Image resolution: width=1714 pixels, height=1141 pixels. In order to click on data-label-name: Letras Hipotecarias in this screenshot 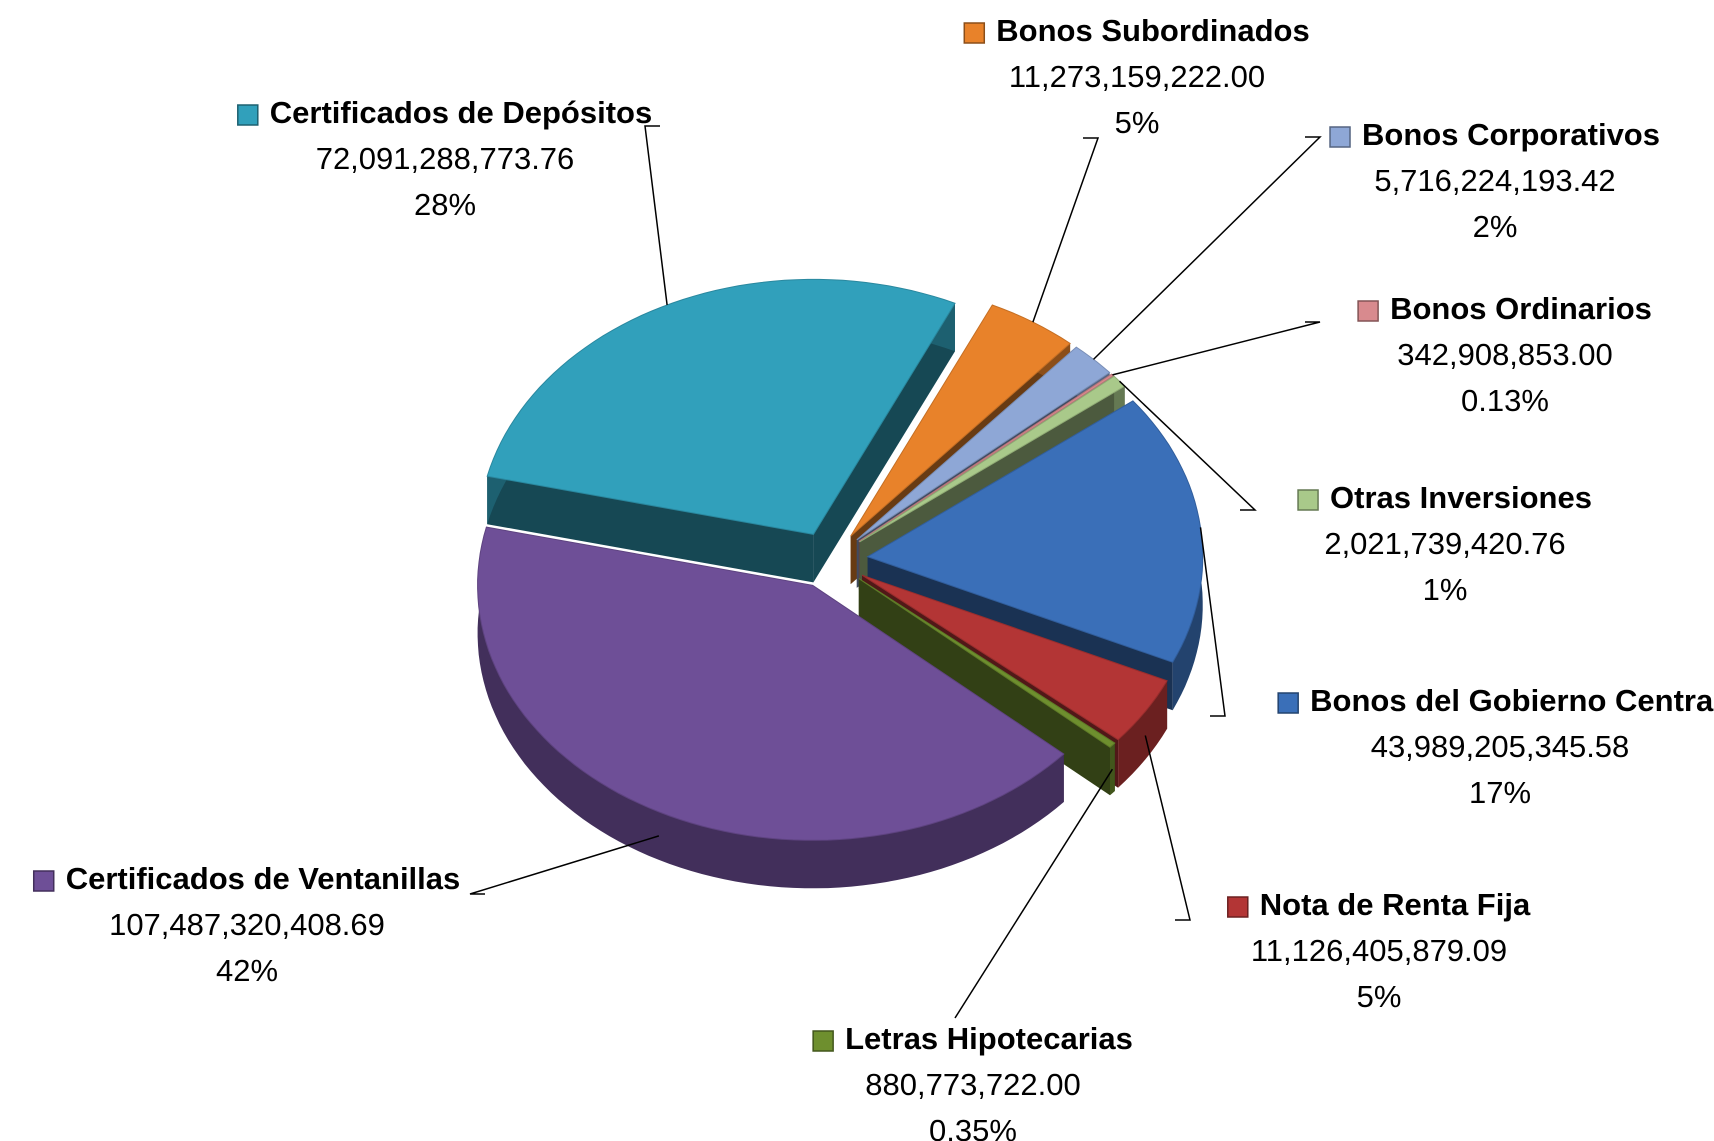, I will do `click(989, 1038)`.